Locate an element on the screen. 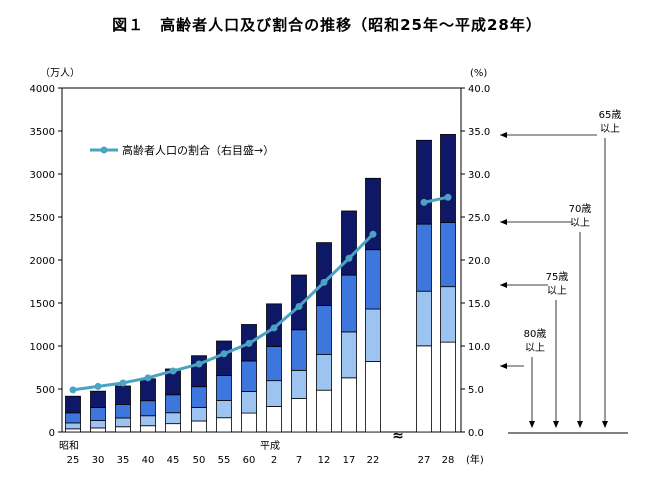  x-tick-label: 27 is located at coordinates (424, 460).